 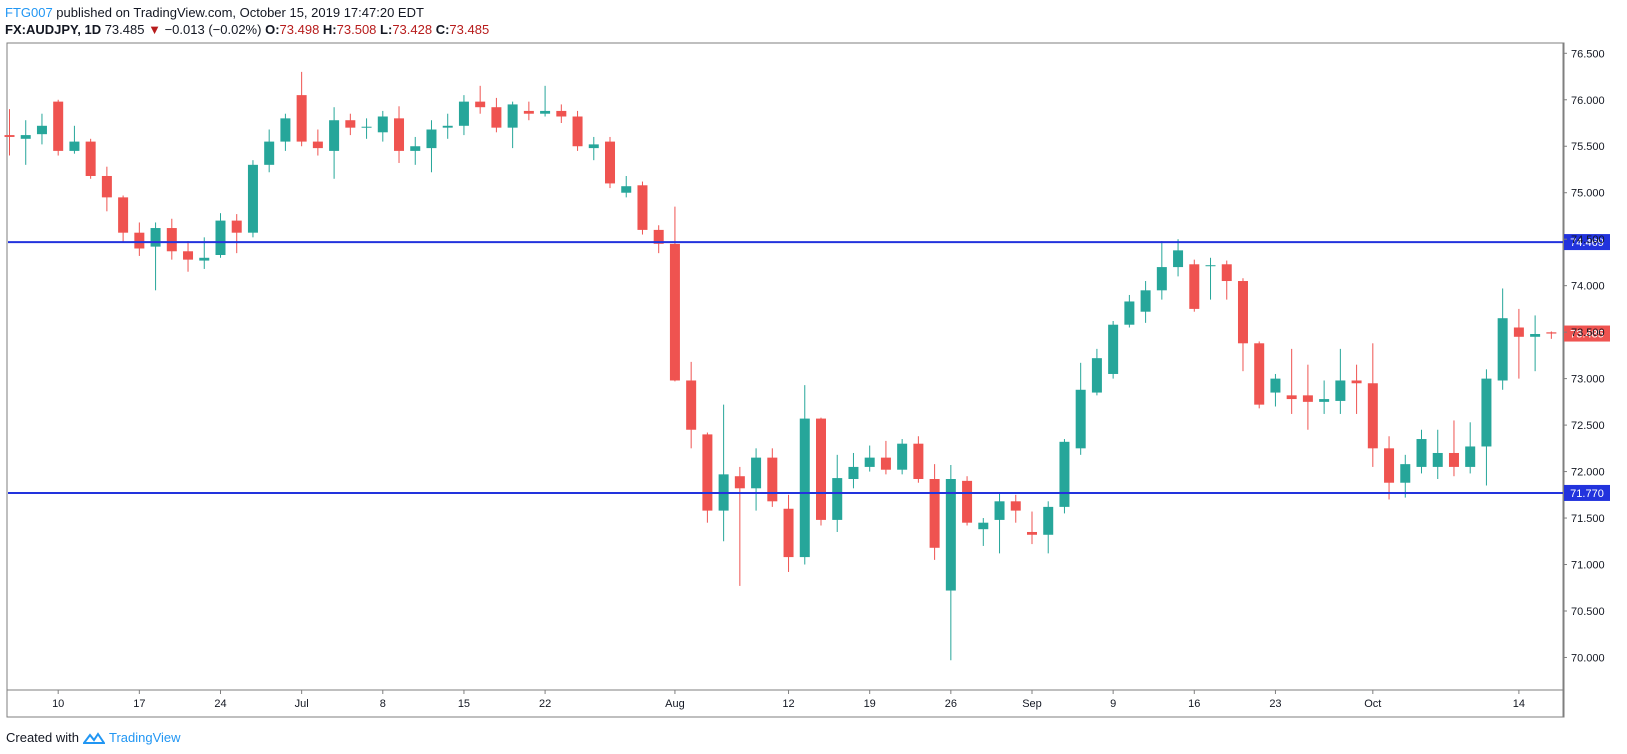 I want to click on high-label: H:, so click(x=329, y=29).